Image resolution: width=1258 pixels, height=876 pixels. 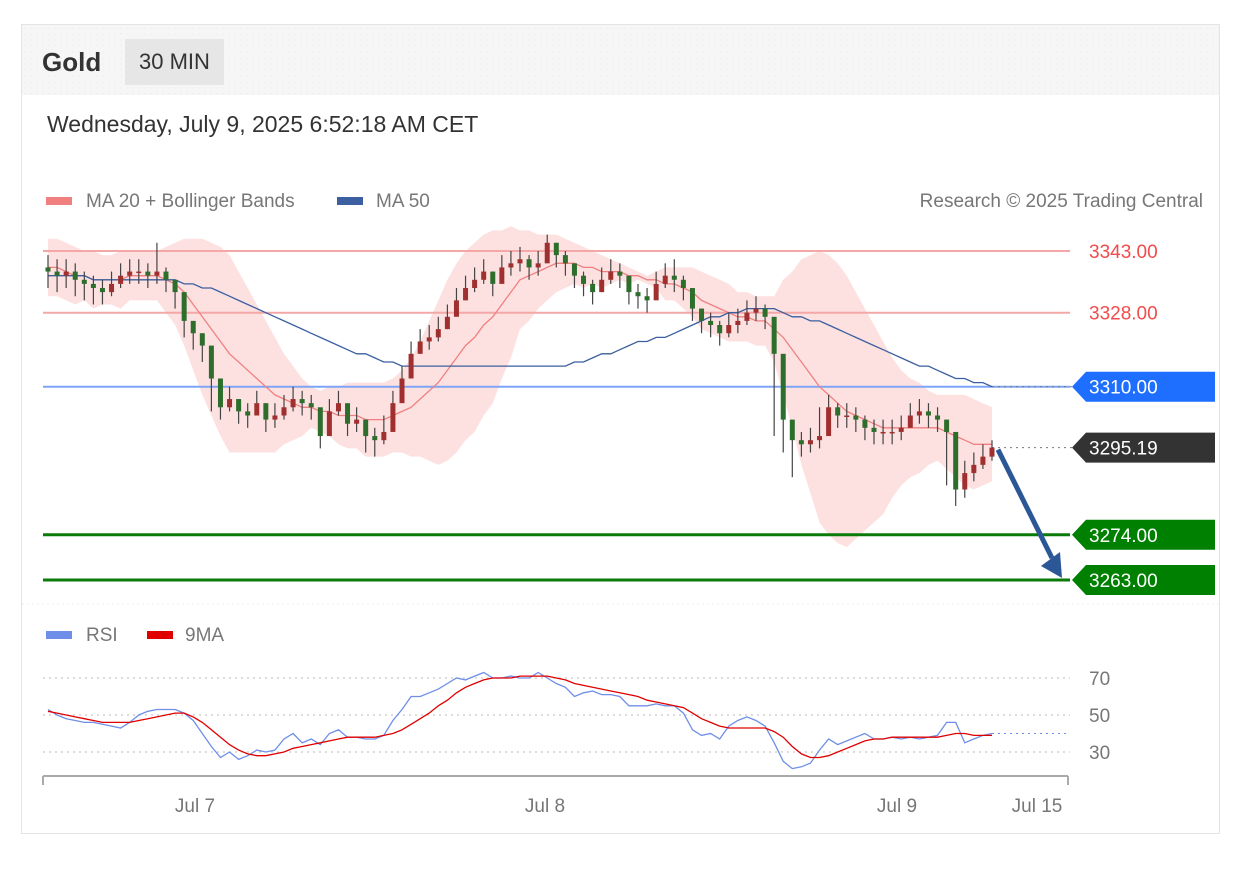 What do you see at coordinates (174, 62) in the screenshot?
I see `timeframe-button: 30 MIN` at bounding box center [174, 62].